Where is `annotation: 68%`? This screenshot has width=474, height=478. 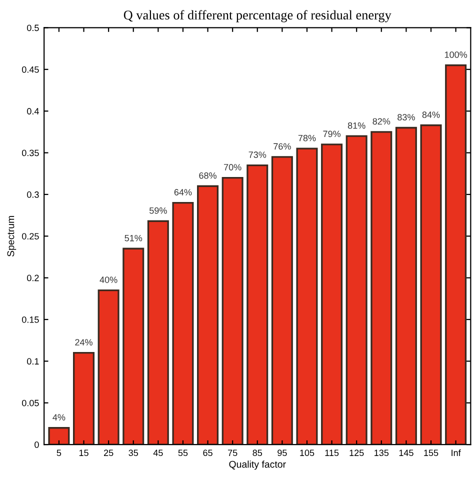
annotation: 68% is located at coordinates (207, 175).